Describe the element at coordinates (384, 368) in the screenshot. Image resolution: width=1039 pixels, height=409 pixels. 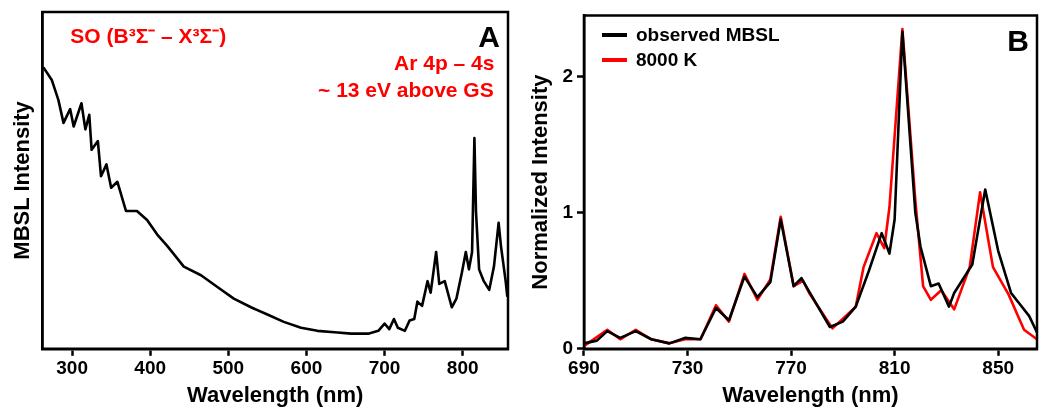
I see `x-tick-label: 700` at that location.